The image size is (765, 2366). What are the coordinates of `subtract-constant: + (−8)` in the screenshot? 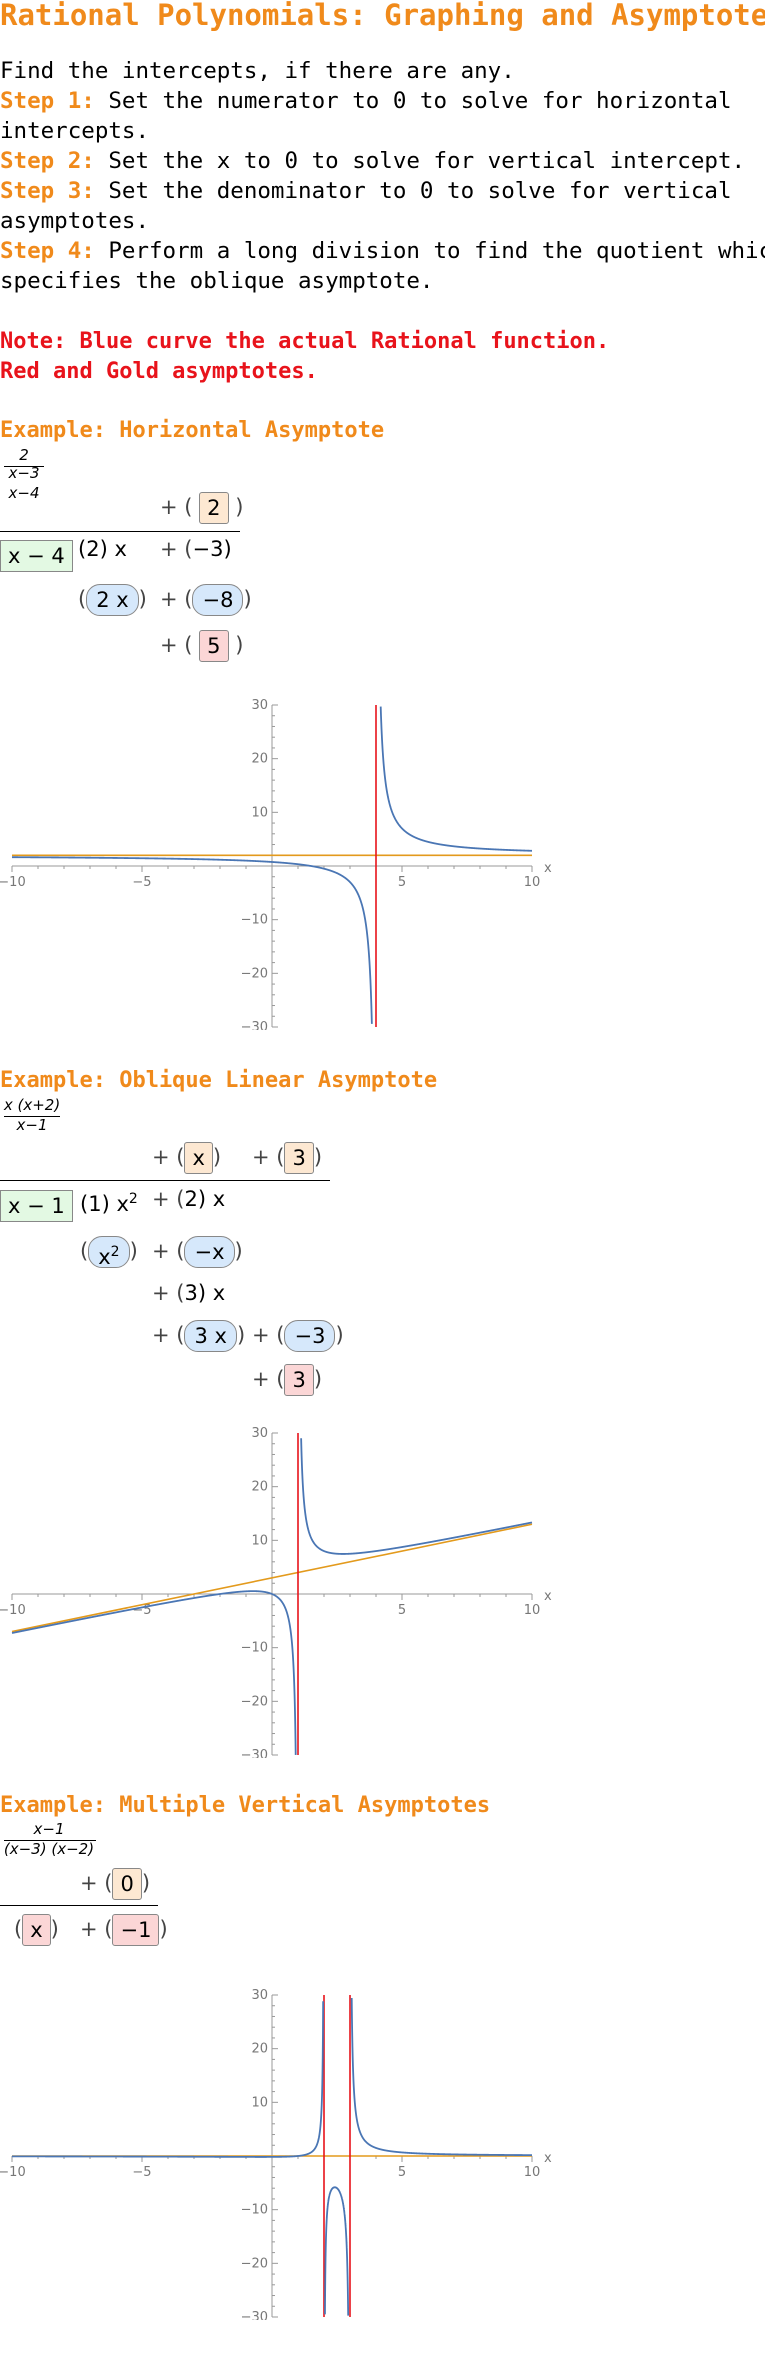 It's located at (206, 599).